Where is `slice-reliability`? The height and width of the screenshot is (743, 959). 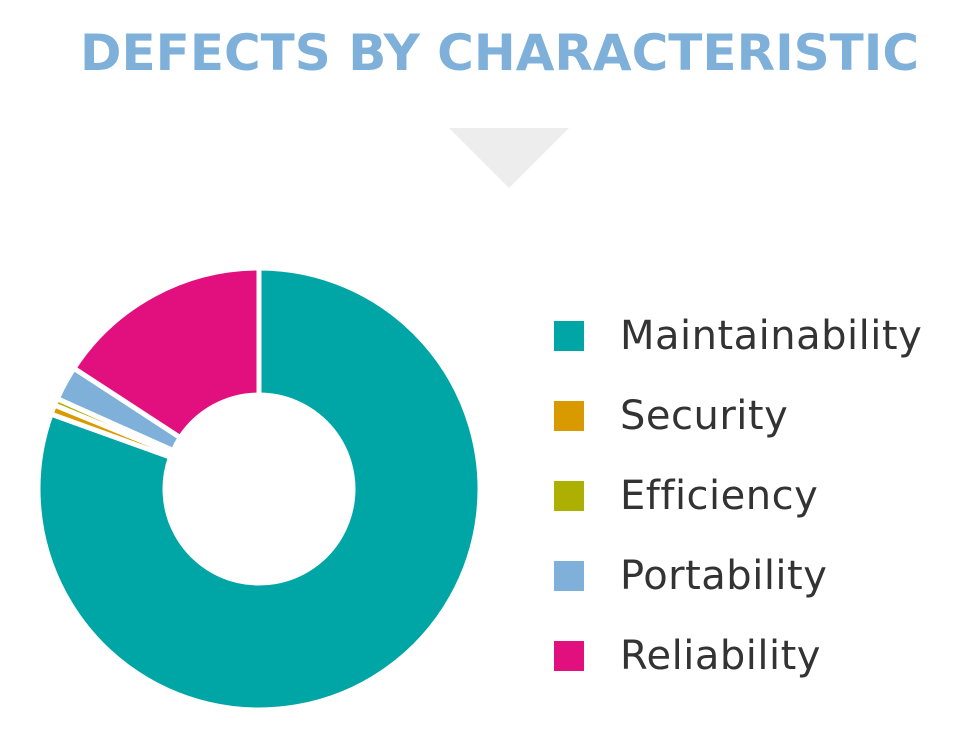
slice-reliability is located at coordinates (166, 353).